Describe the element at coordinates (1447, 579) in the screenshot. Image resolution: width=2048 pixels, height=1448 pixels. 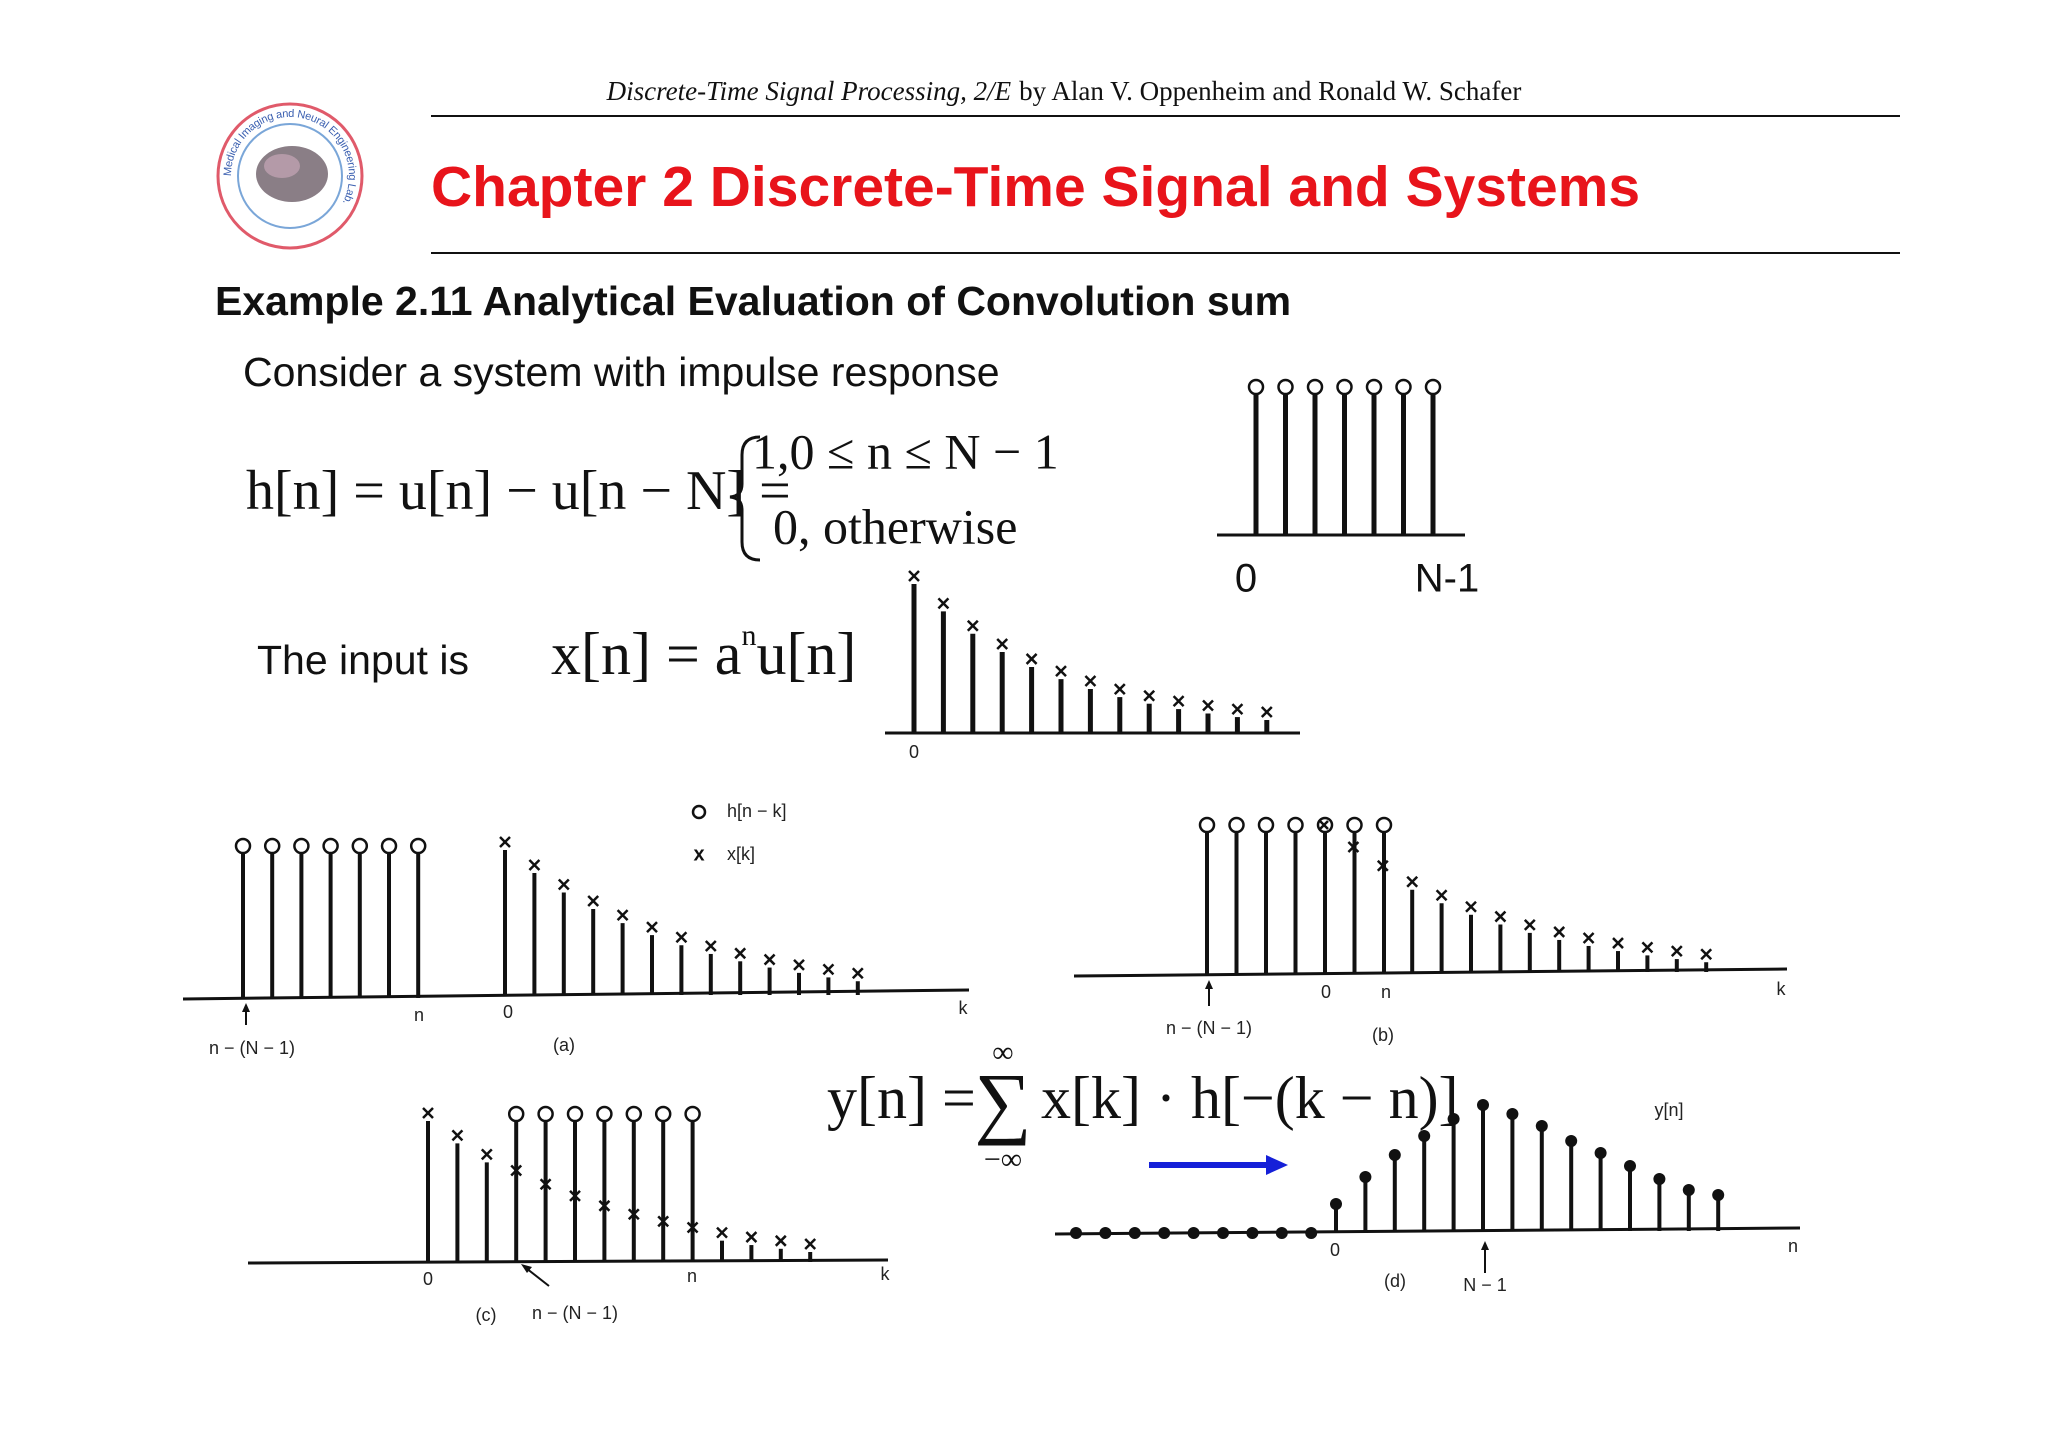
I see `h-plot-end: N-1` at that location.